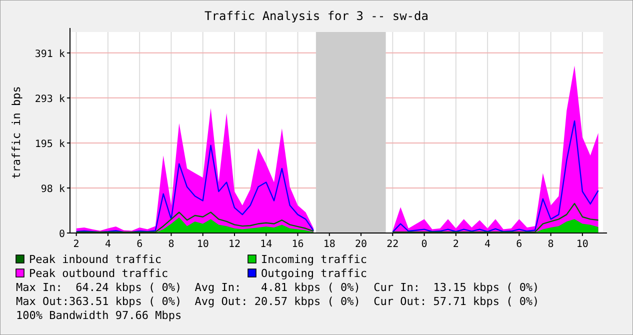 This screenshot has height=335, width=633. Describe the element at coordinates (95, 259) in the screenshot. I see `legend-label: Peak inbound traffic` at that location.